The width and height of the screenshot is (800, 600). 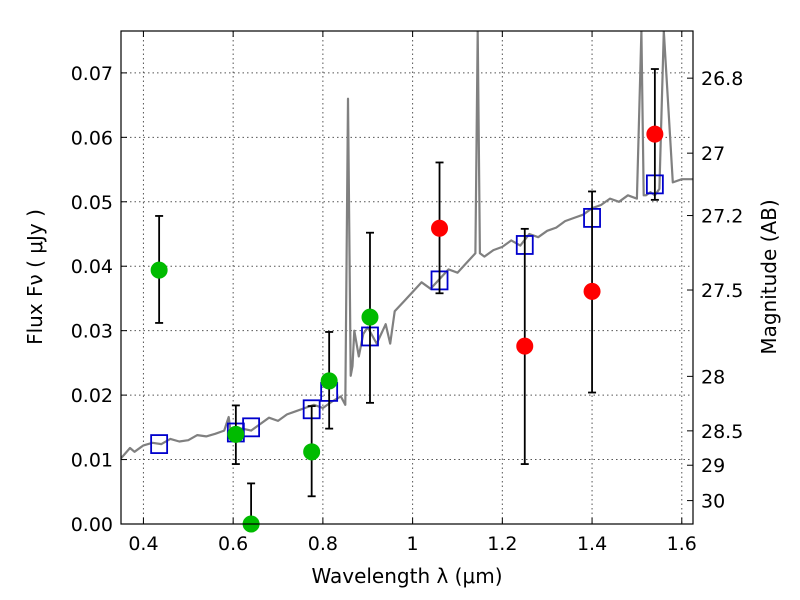 I want to click on y2-tick-label: 27, so click(x=713, y=154).